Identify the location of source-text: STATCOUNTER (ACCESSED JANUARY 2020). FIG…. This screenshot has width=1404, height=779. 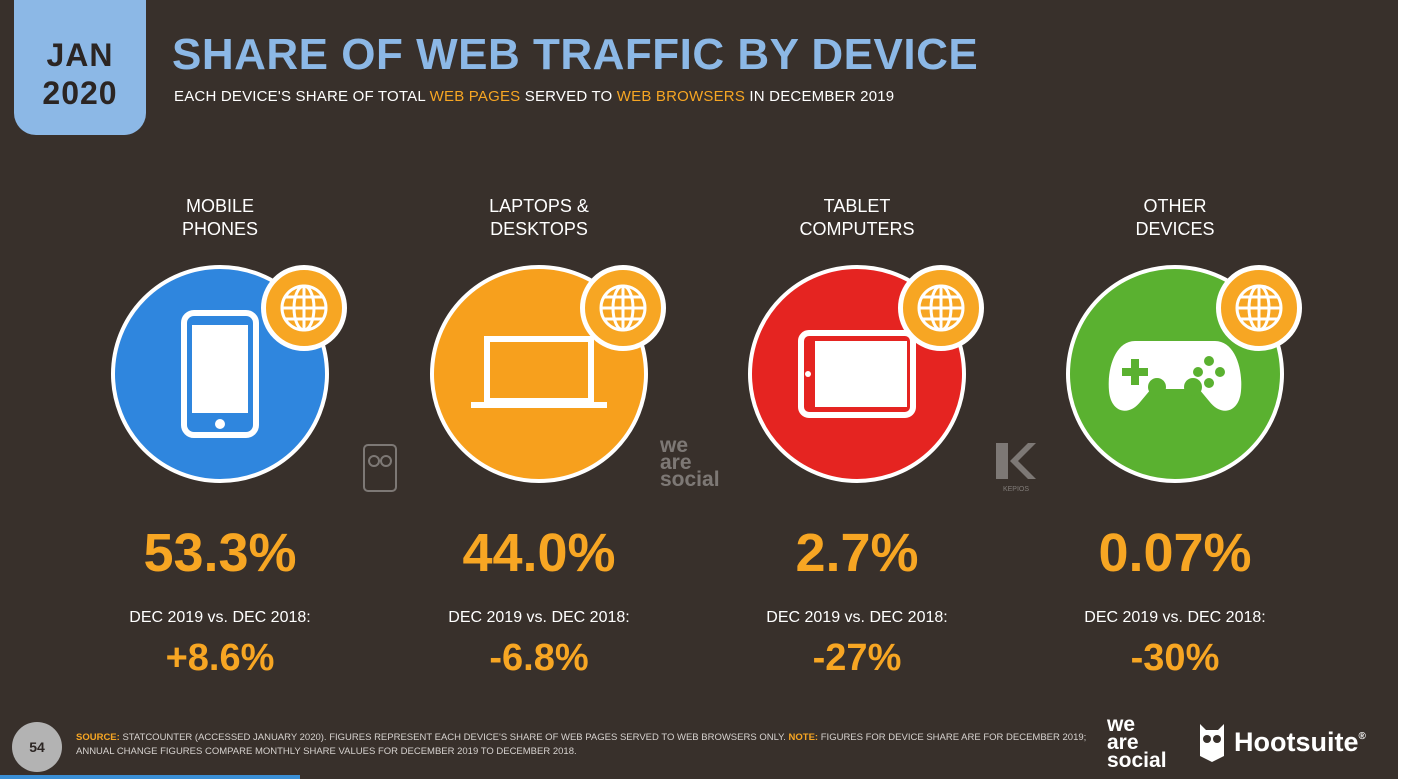
(454, 737).